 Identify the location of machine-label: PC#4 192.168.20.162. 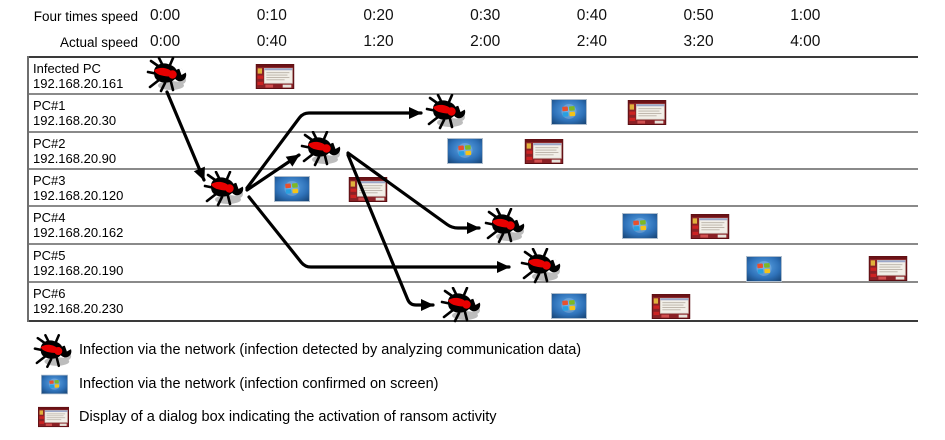
(78, 225).